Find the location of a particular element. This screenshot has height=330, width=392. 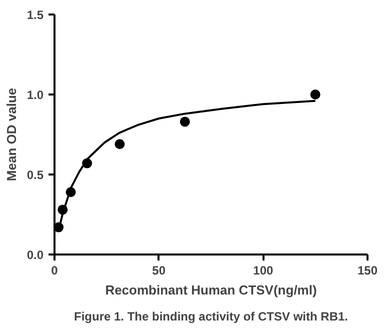

x-tick-label: 100 is located at coordinates (263, 271).